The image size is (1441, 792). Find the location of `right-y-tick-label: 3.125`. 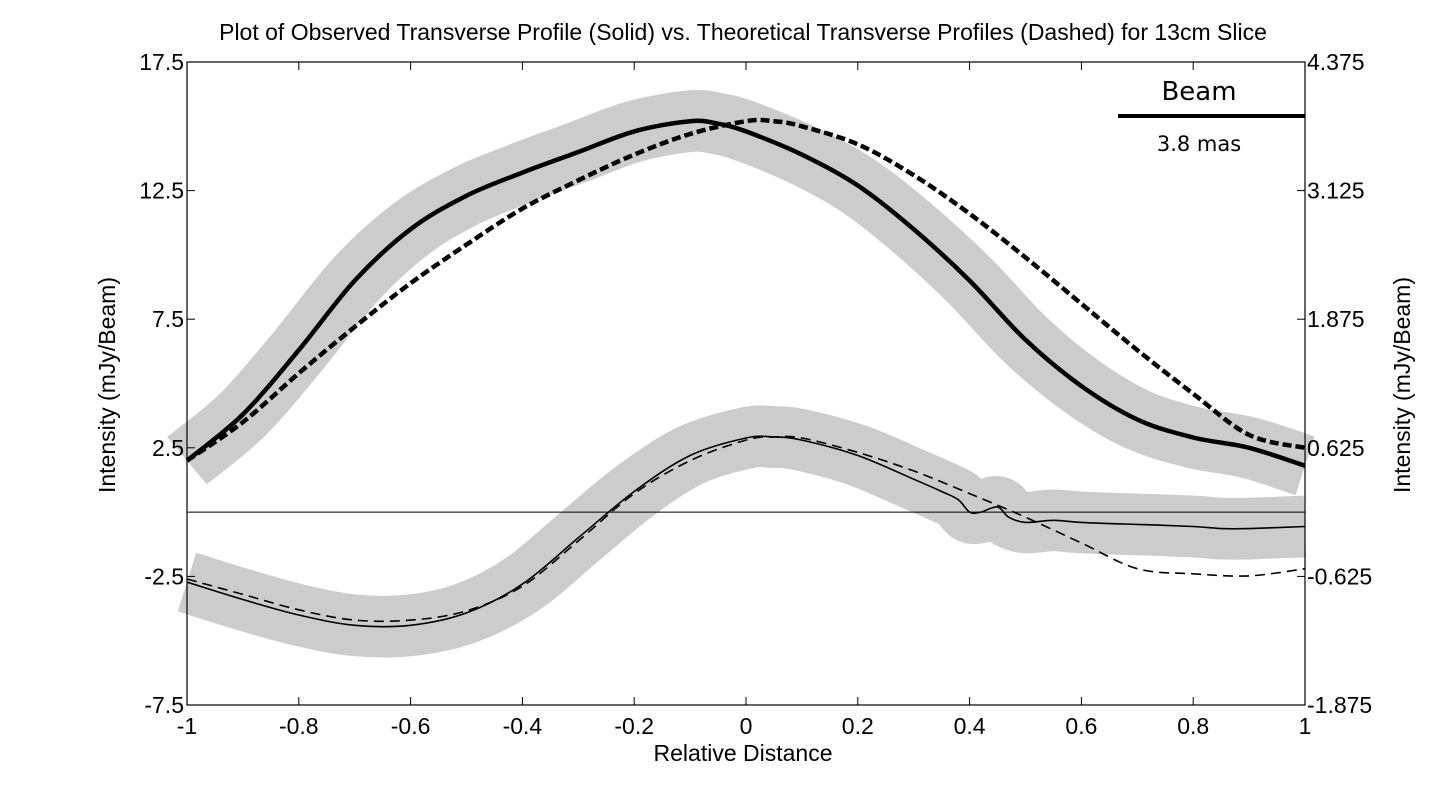

right-y-tick-label: 3.125 is located at coordinates (1336, 191).